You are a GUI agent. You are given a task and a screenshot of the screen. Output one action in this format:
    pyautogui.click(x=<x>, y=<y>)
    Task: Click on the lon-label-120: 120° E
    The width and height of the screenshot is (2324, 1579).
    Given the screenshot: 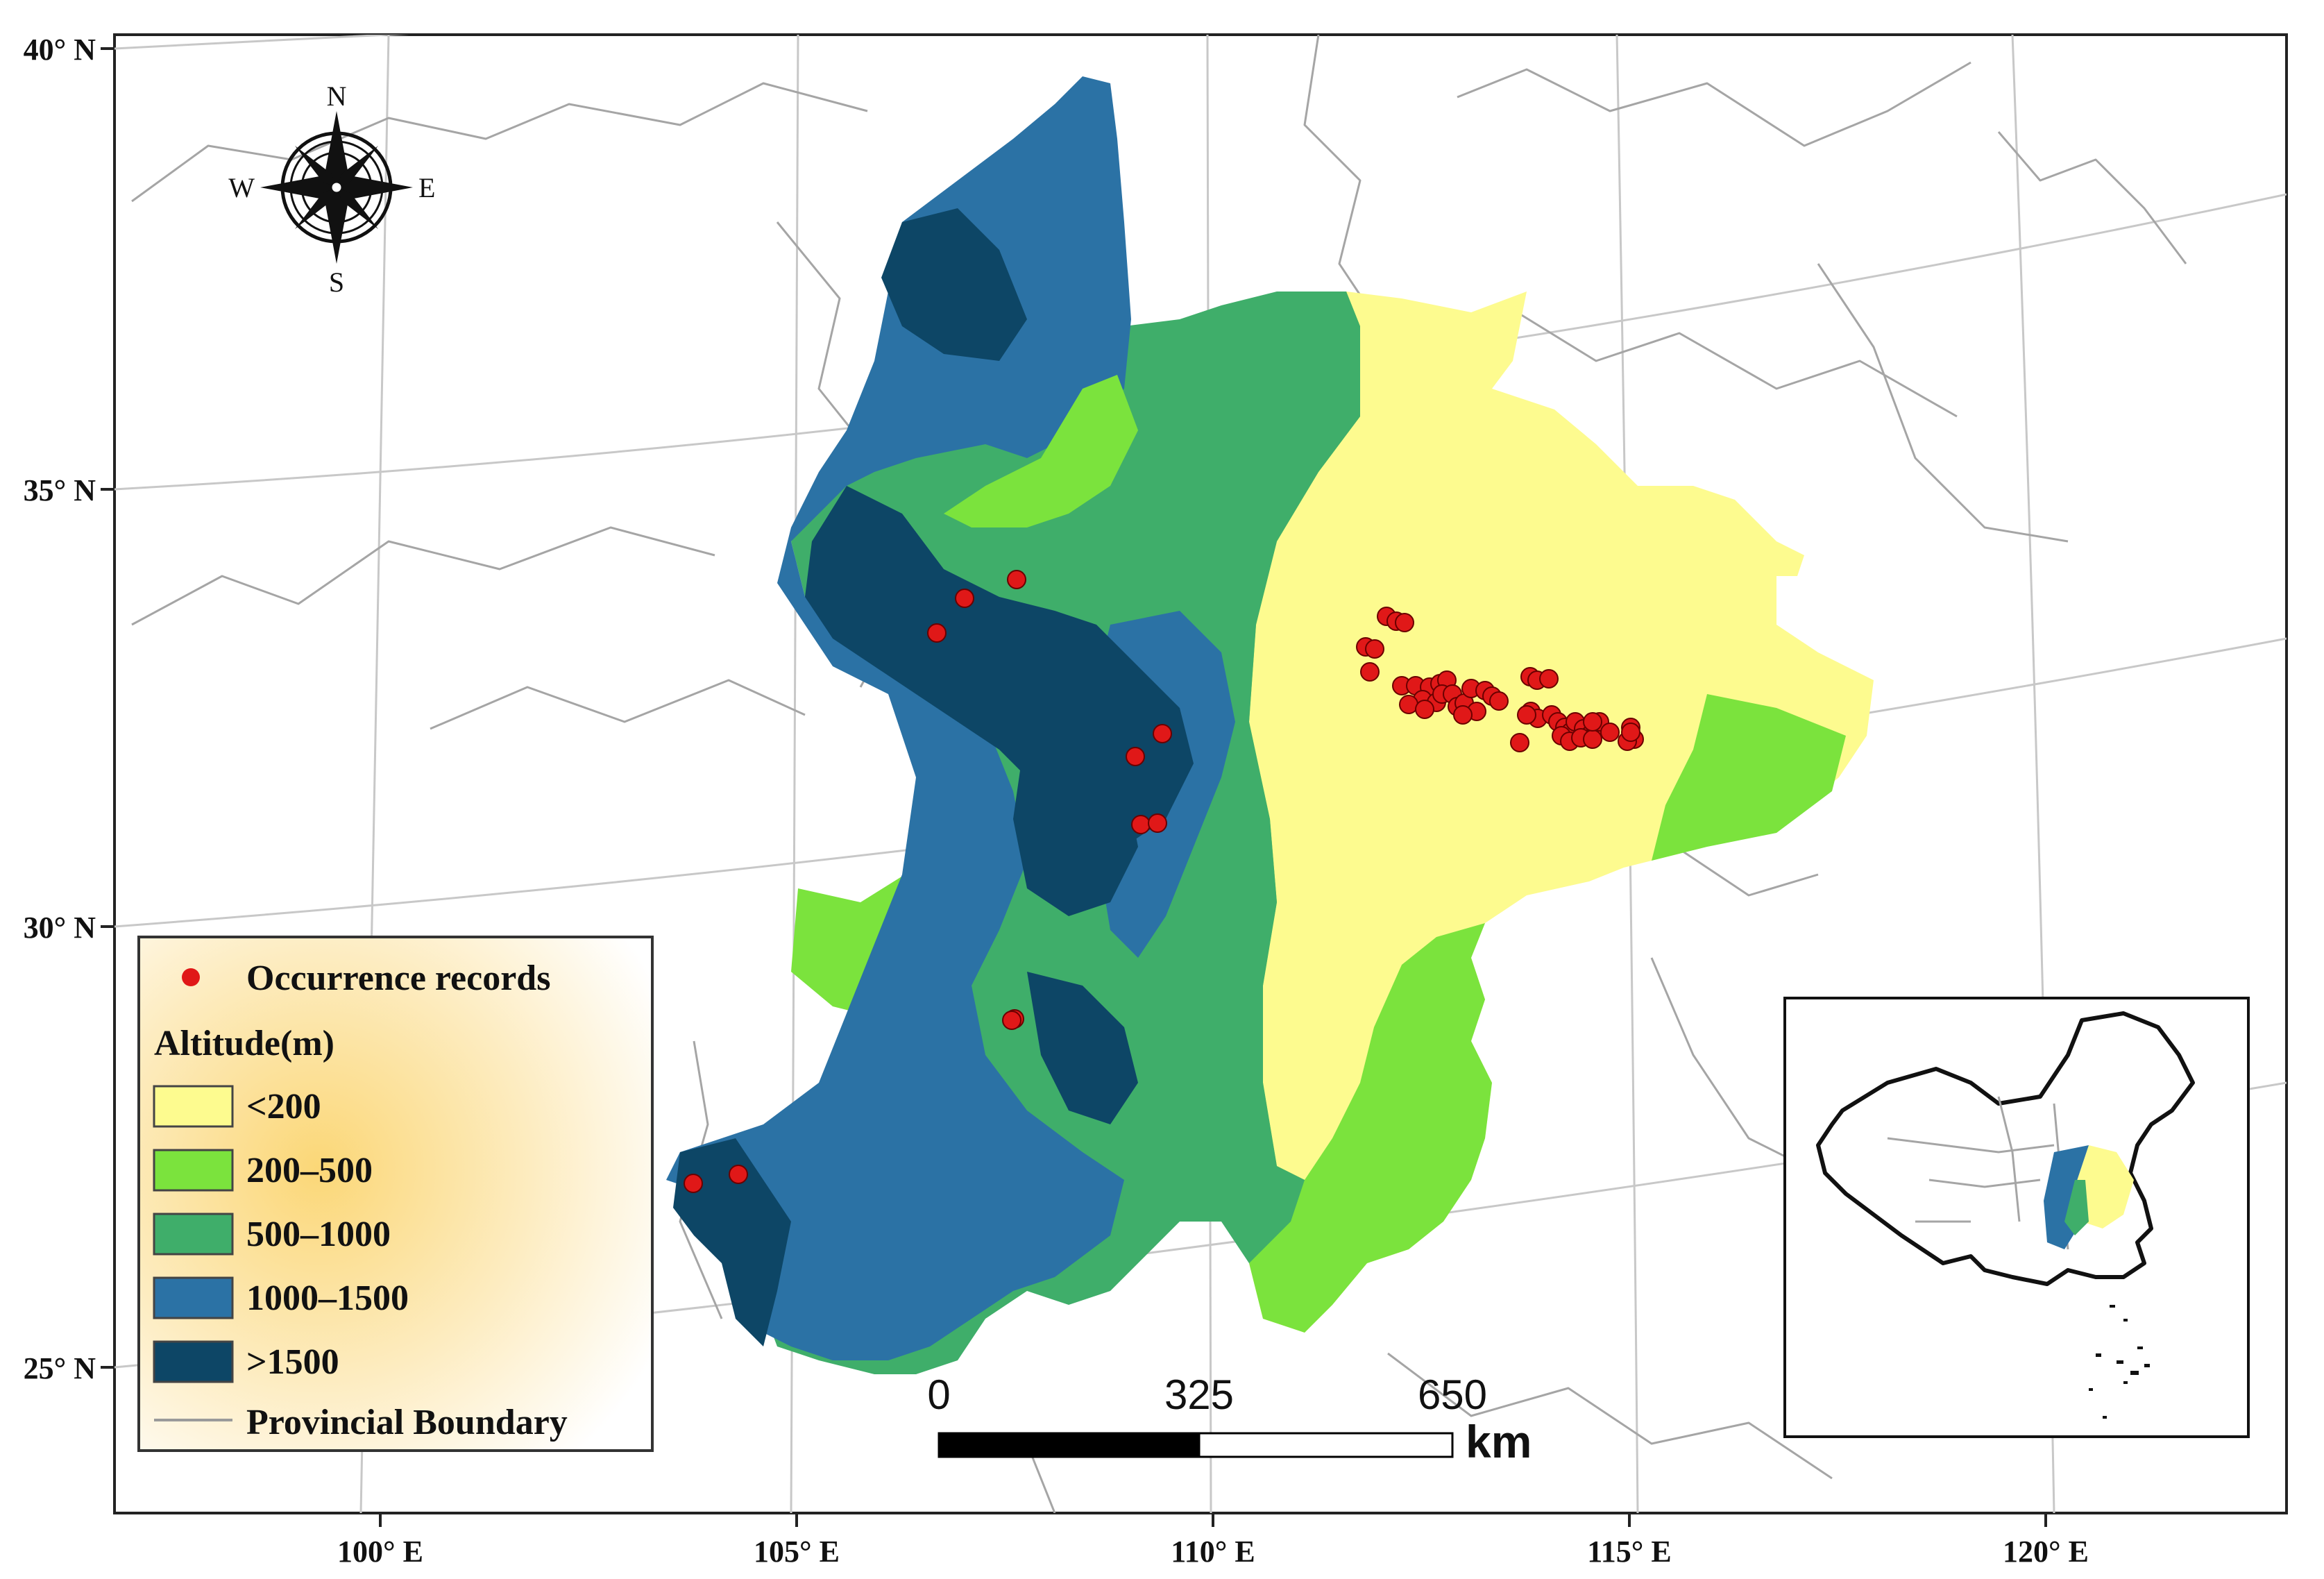 What is the action you would take?
    pyautogui.click(x=2046, y=1552)
    